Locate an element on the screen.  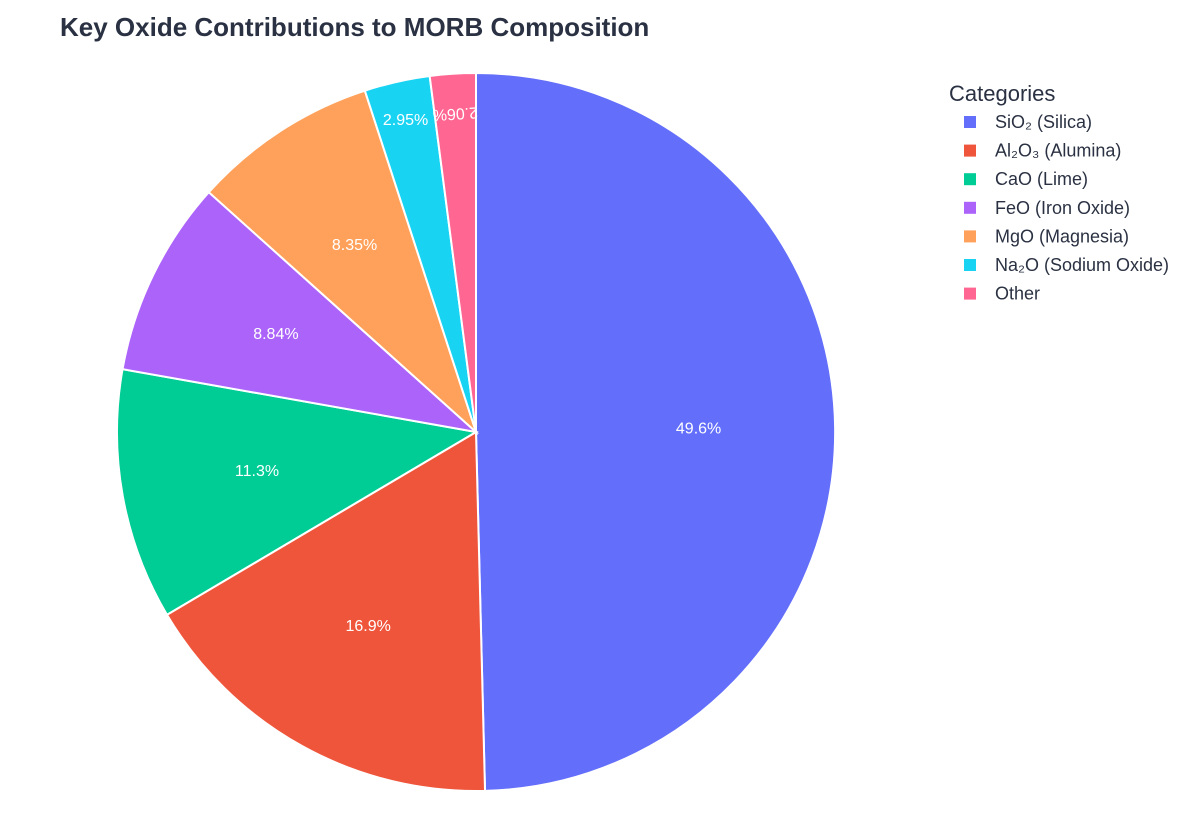
slice-label-mgo-magnesia: 8.35% is located at coordinates (354, 245).